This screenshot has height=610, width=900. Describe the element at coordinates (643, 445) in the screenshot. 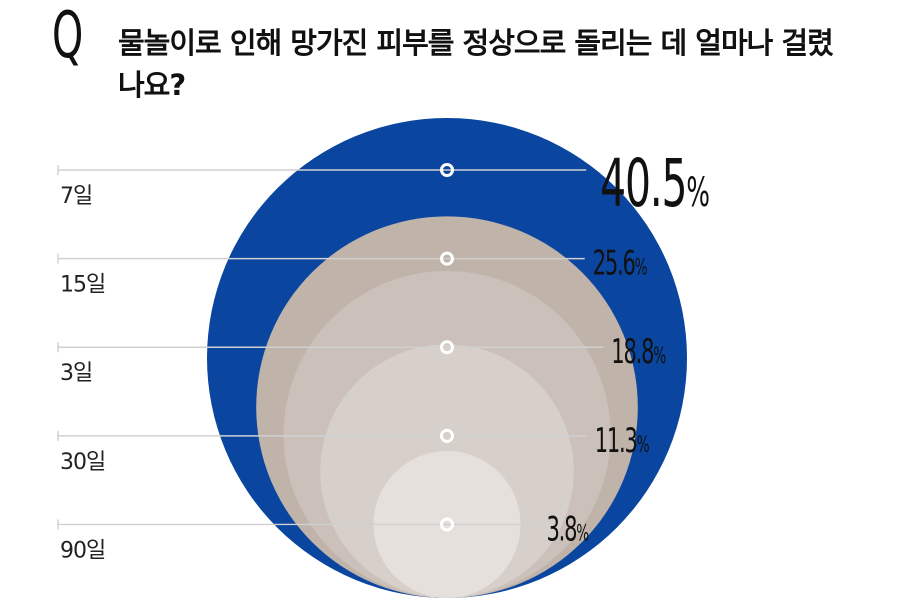

I see `value-unit-4: %` at that location.